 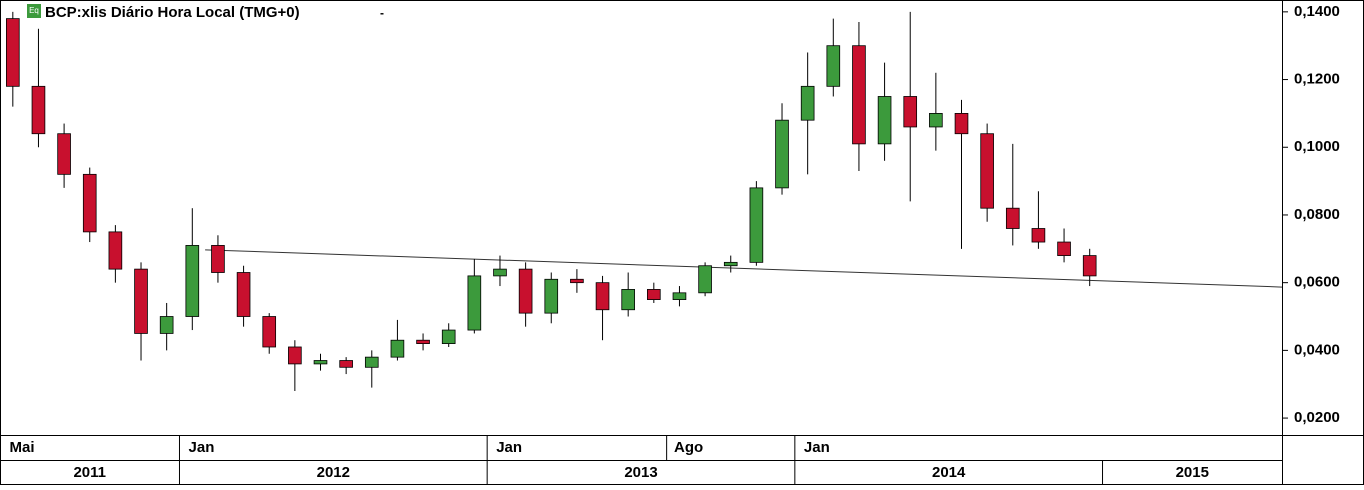 I want to click on year-label: 2011, so click(x=89, y=472).